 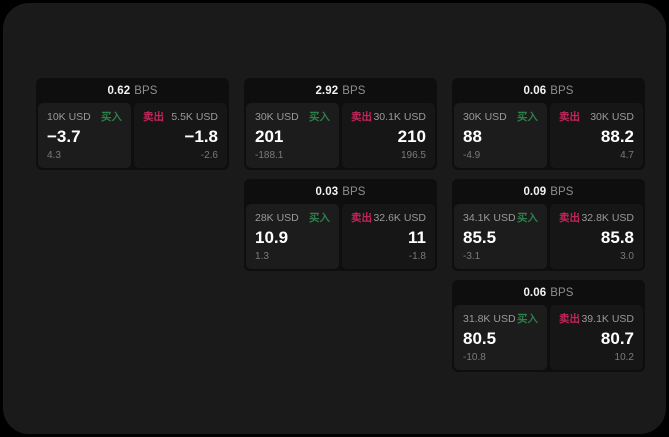 What do you see at coordinates (292, 135) in the screenshot?
I see `buy-panel: 30K USD 买入 201 -188.1` at bounding box center [292, 135].